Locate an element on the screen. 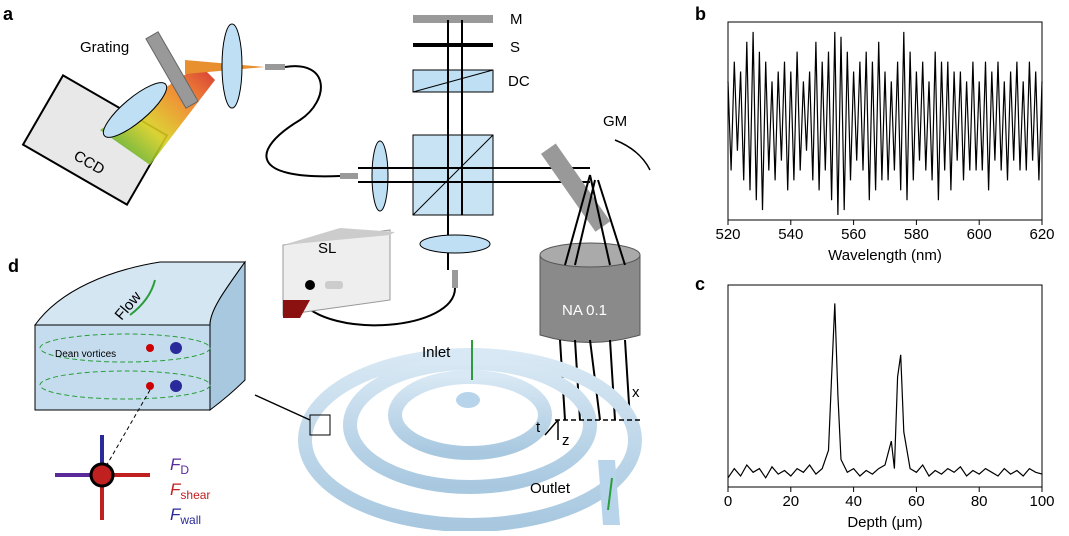 Image resolution: width=1069 pixels, height=536 pixels. channel-cross-section is located at coordinates (140, 390).